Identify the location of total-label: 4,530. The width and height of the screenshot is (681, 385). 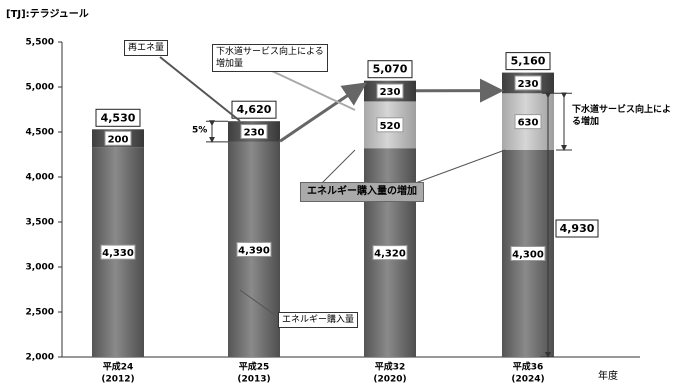
(118, 117).